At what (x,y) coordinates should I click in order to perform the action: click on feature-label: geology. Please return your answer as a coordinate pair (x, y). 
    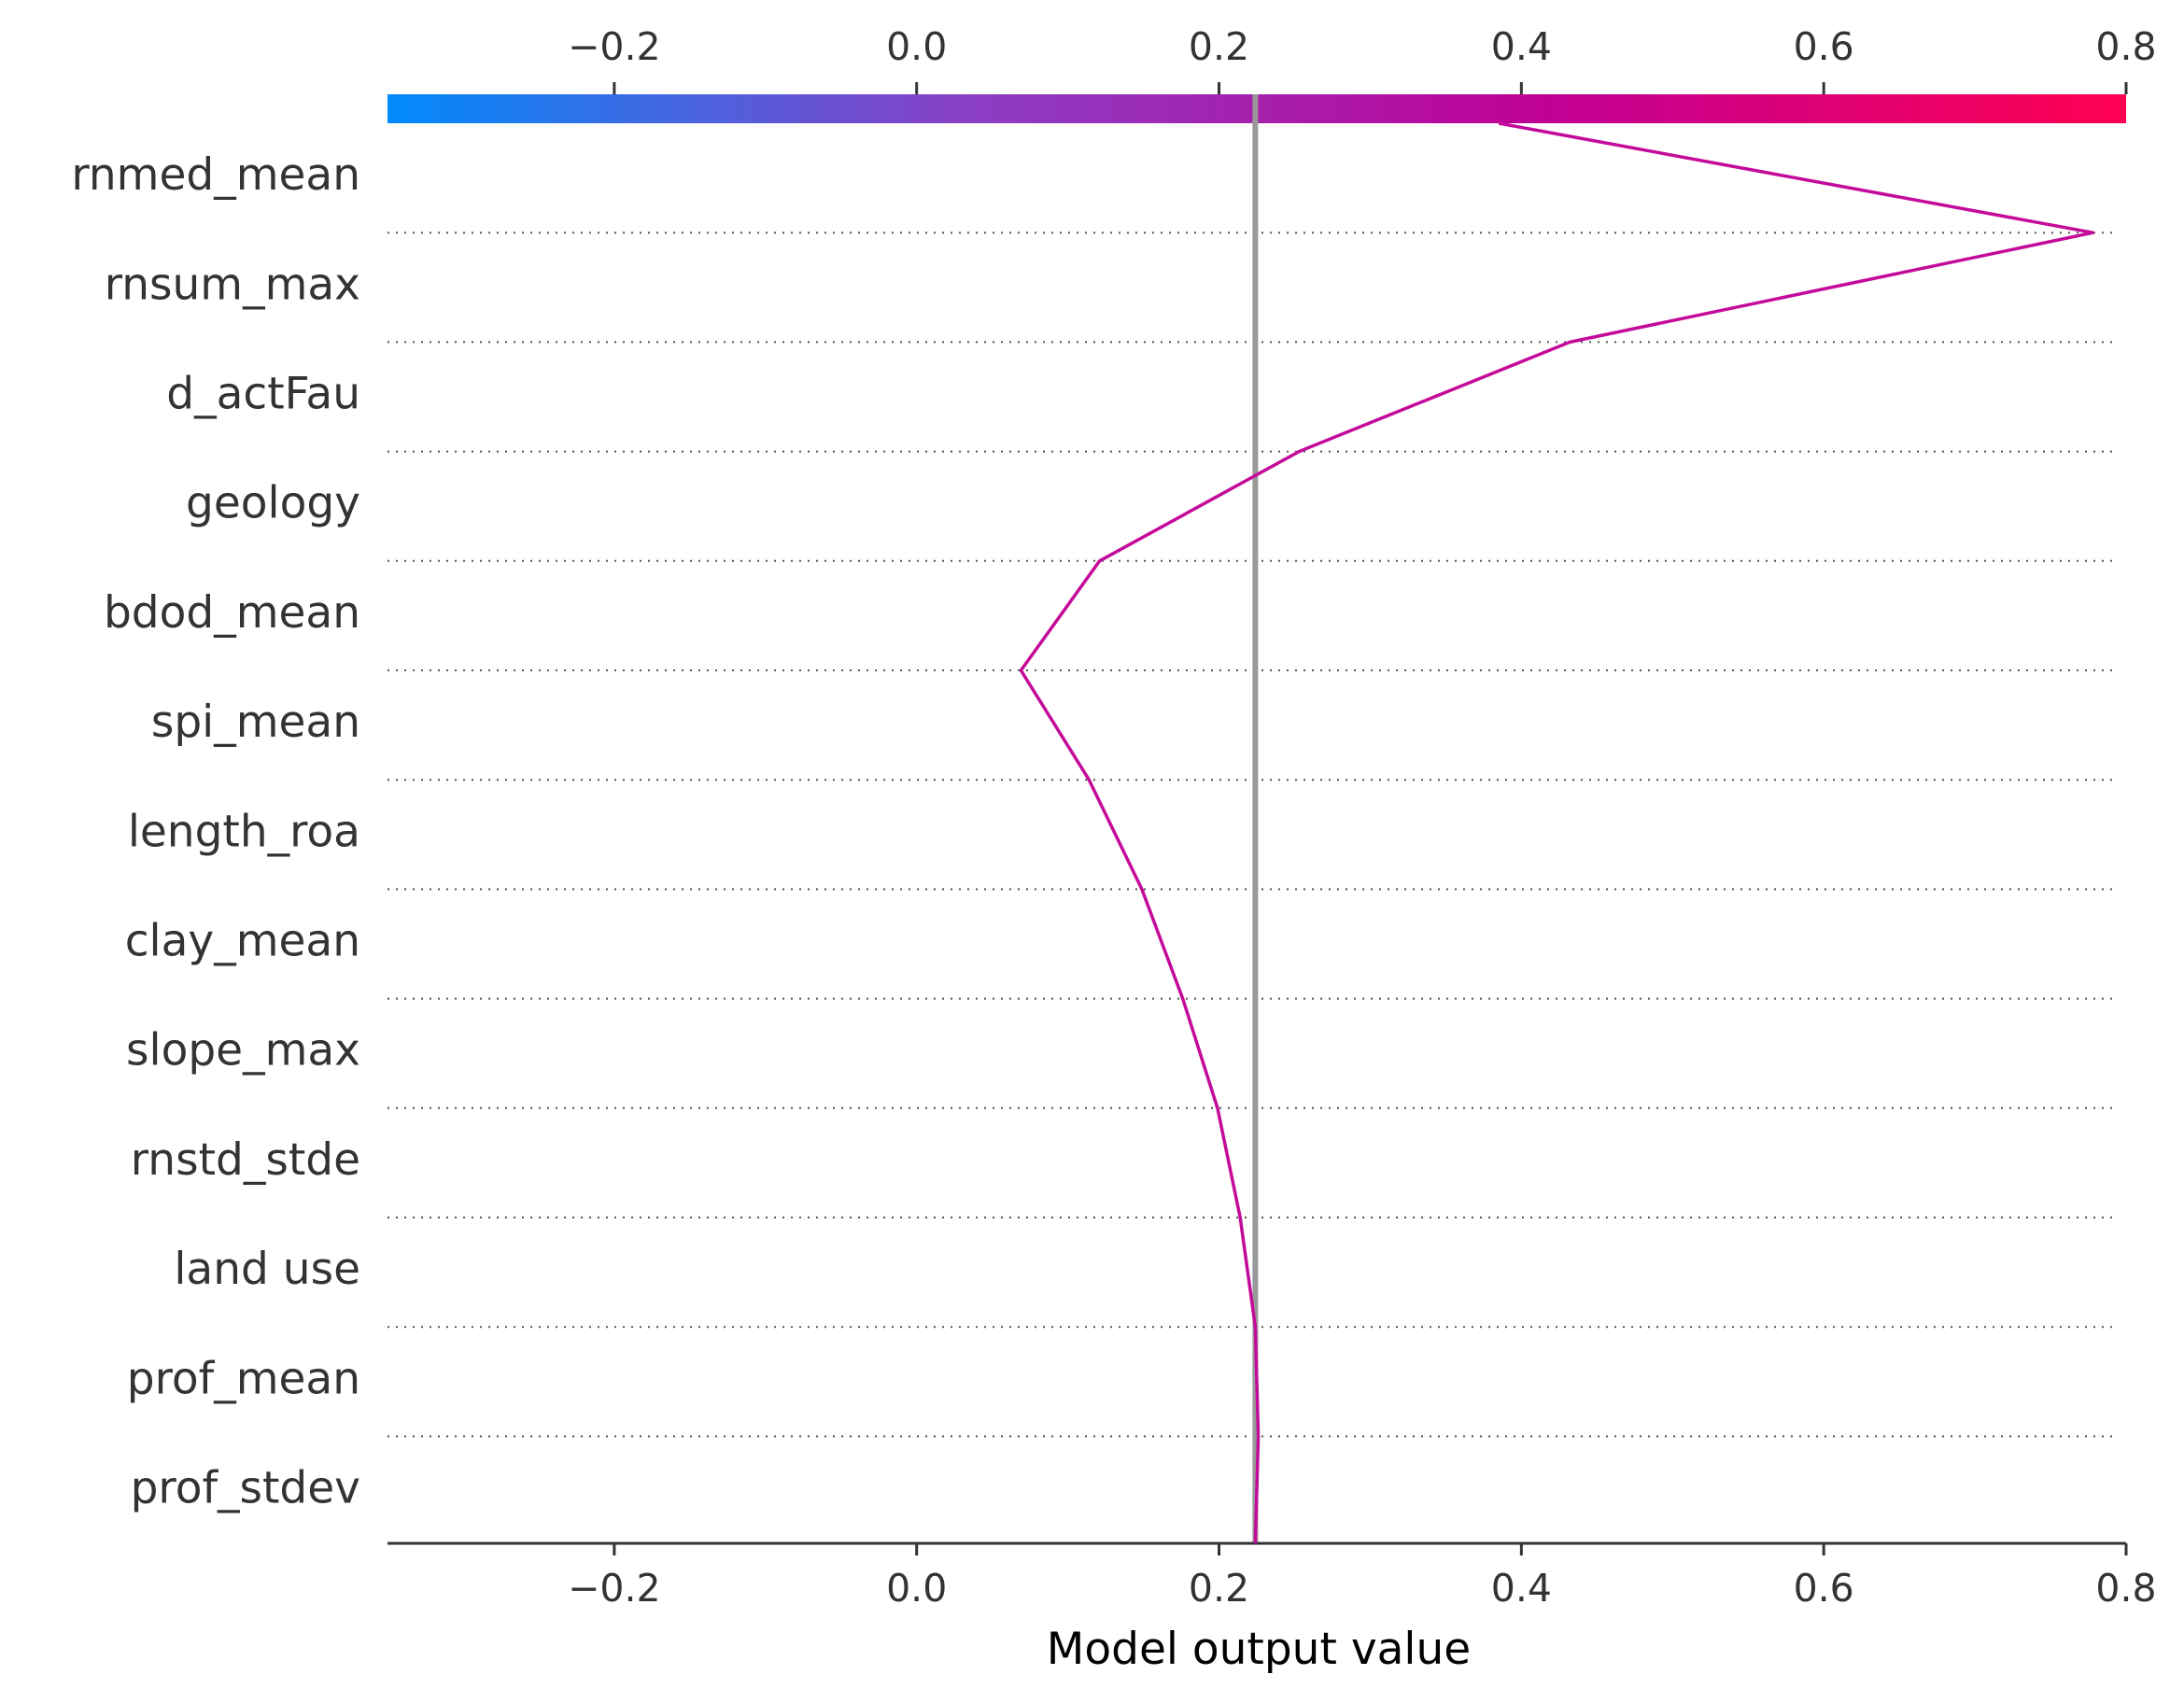
    Looking at the image, I should click on (273, 503).